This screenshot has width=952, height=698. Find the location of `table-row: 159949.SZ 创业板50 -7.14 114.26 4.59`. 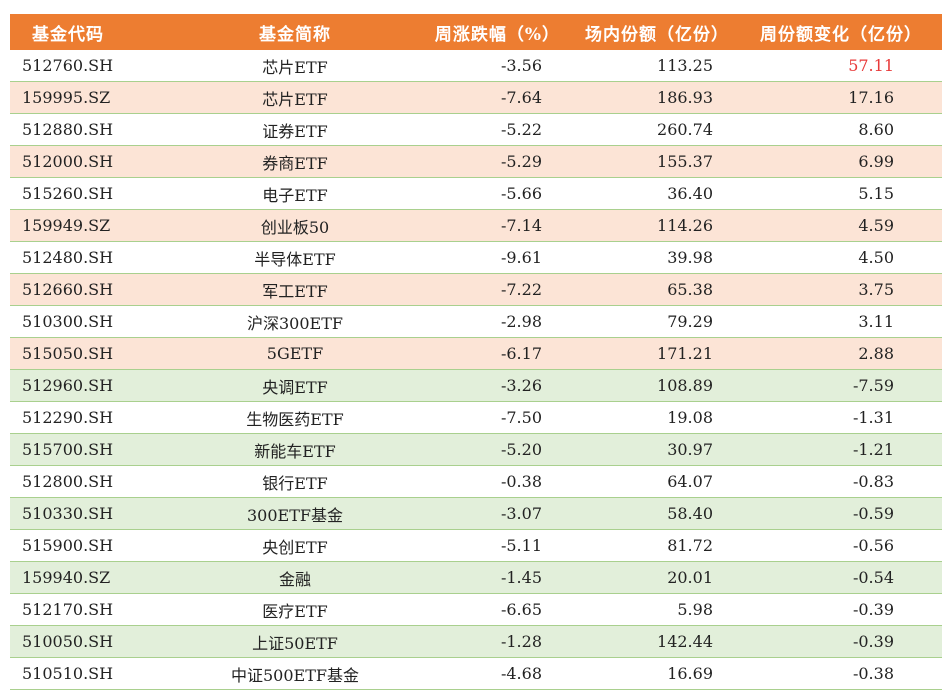

table-row: 159949.SZ 创业板50 -7.14 114.26 4.59 is located at coordinates (476, 226).